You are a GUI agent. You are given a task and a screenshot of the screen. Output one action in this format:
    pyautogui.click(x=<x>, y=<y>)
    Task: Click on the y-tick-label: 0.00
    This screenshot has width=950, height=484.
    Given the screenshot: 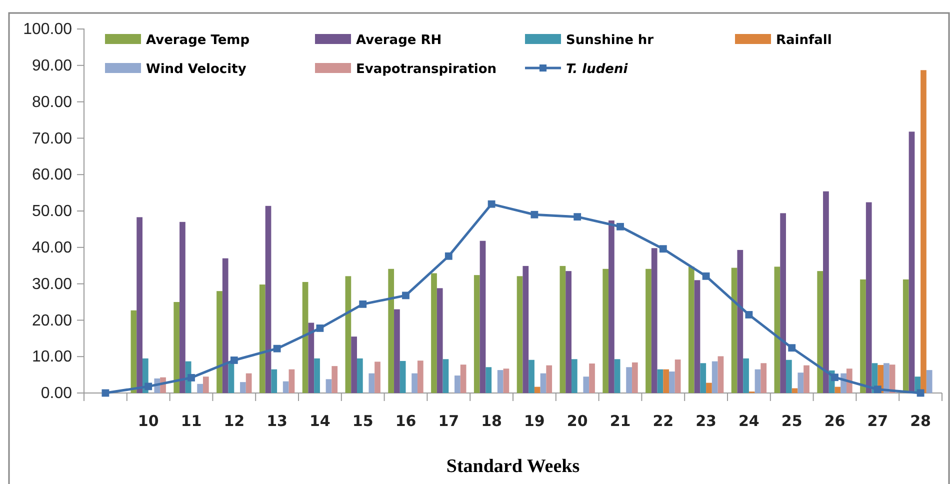 What is the action you would take?
    pyautogui.click(x=56, y=393)
    